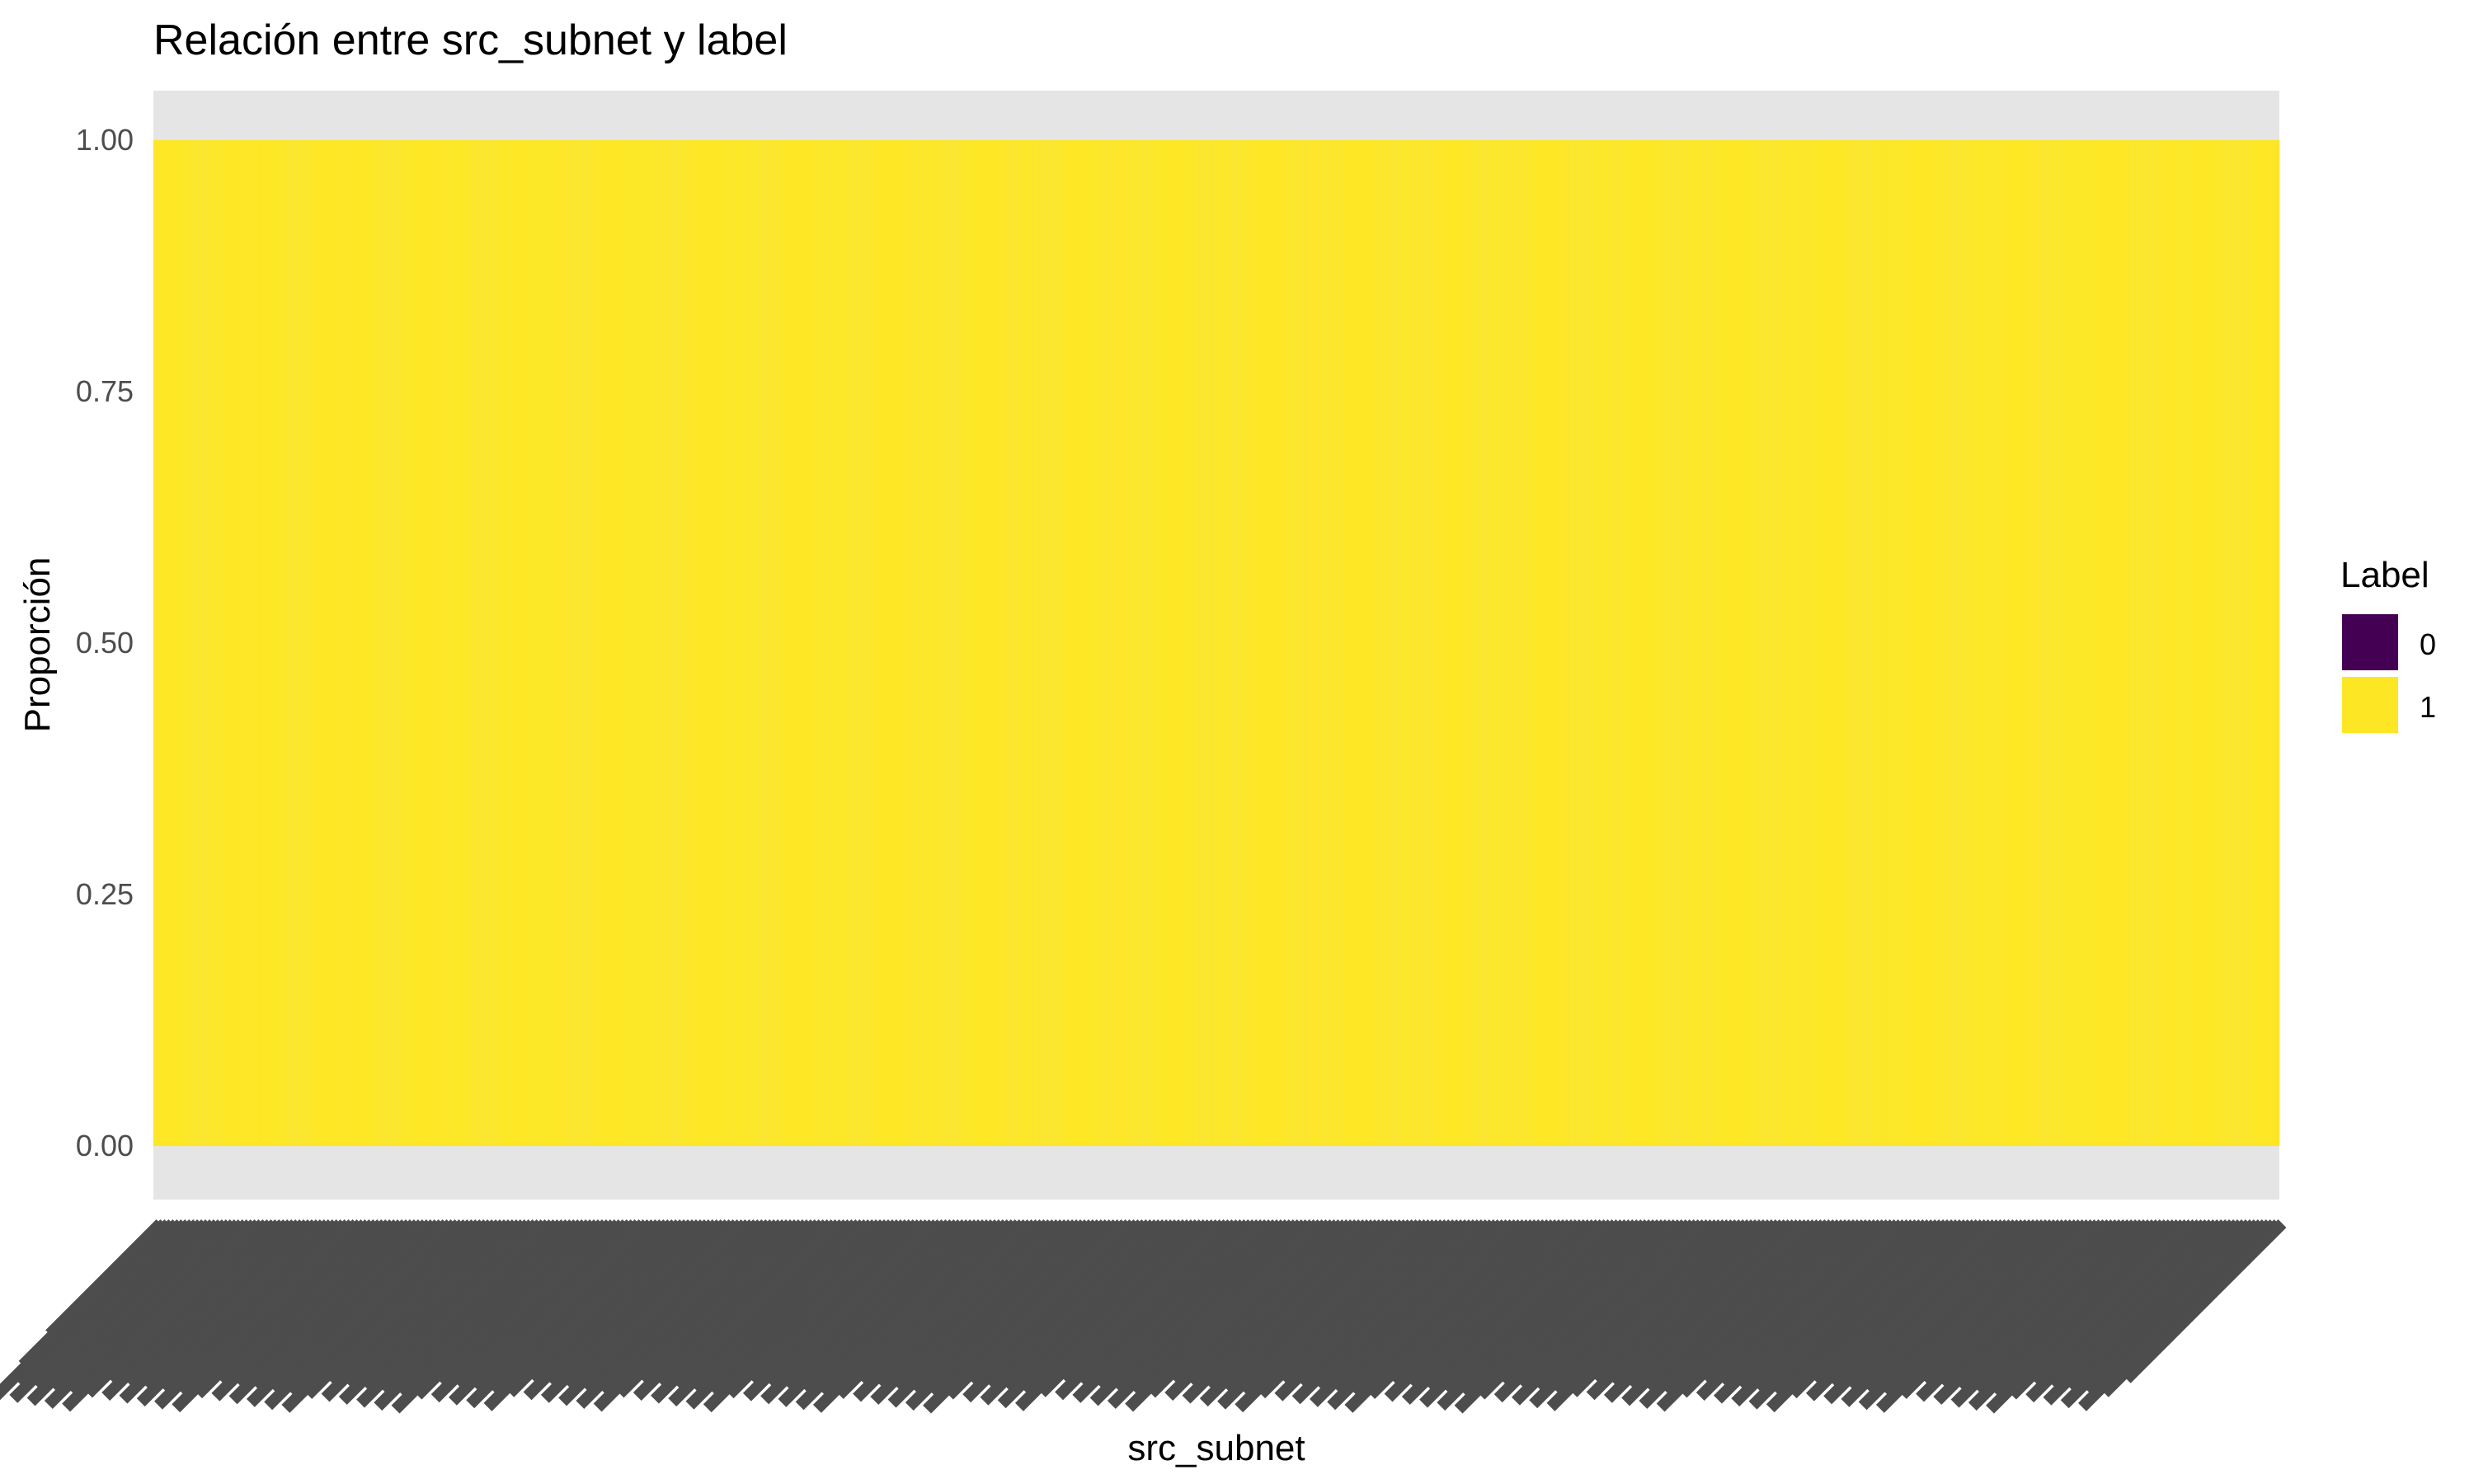  I want to click on y-tick-label: 0.00, so click(105, 1145).